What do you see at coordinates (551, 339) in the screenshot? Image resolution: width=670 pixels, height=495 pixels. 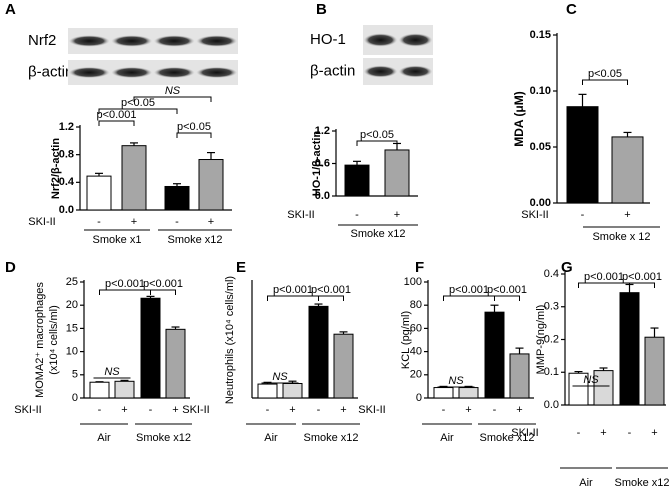 I see `y-tick-label: 0.2` at bounding box center [551, 339].